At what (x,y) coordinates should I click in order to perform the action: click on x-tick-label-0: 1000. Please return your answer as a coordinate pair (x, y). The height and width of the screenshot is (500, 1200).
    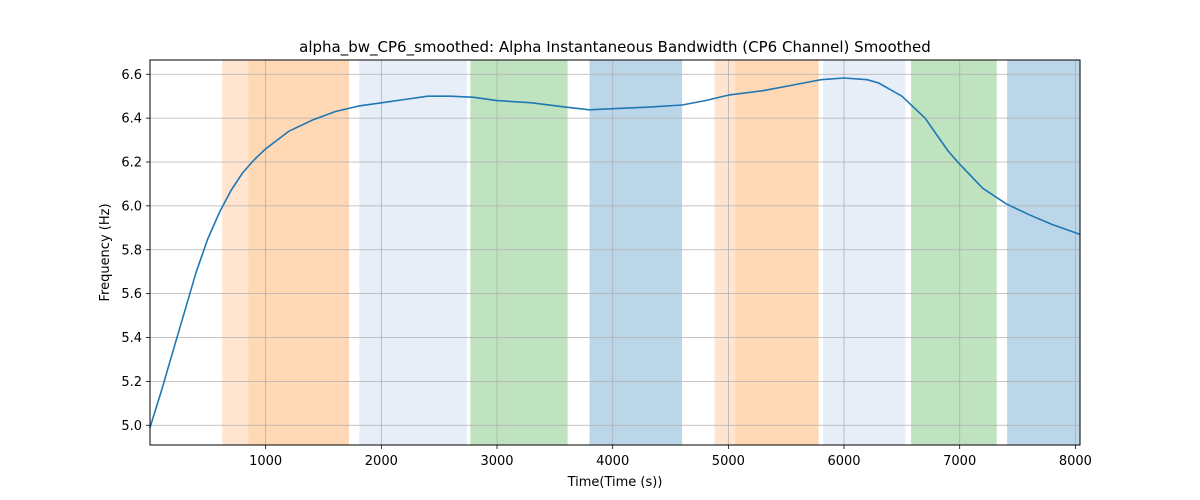
    Looking at the image, I should click on (265, 461).